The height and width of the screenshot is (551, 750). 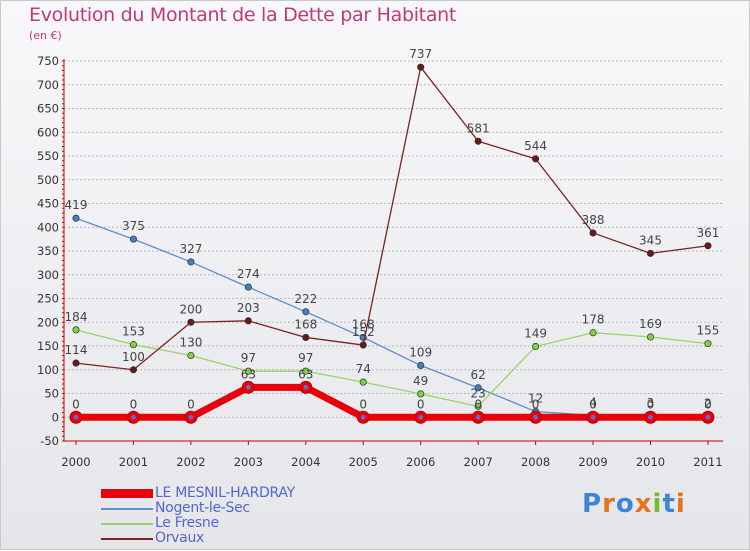 I want to click on data-label: 62, so click(x=478, y=375).